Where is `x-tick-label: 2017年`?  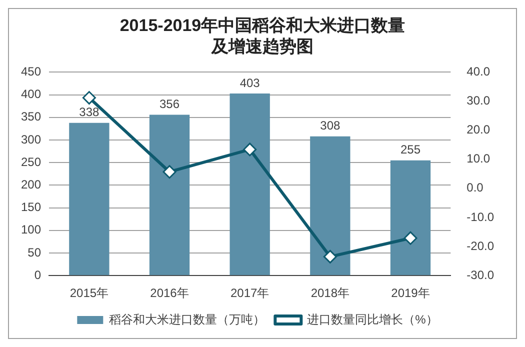
x-tick-label: 2017年 is located at coordinates (250, 293).